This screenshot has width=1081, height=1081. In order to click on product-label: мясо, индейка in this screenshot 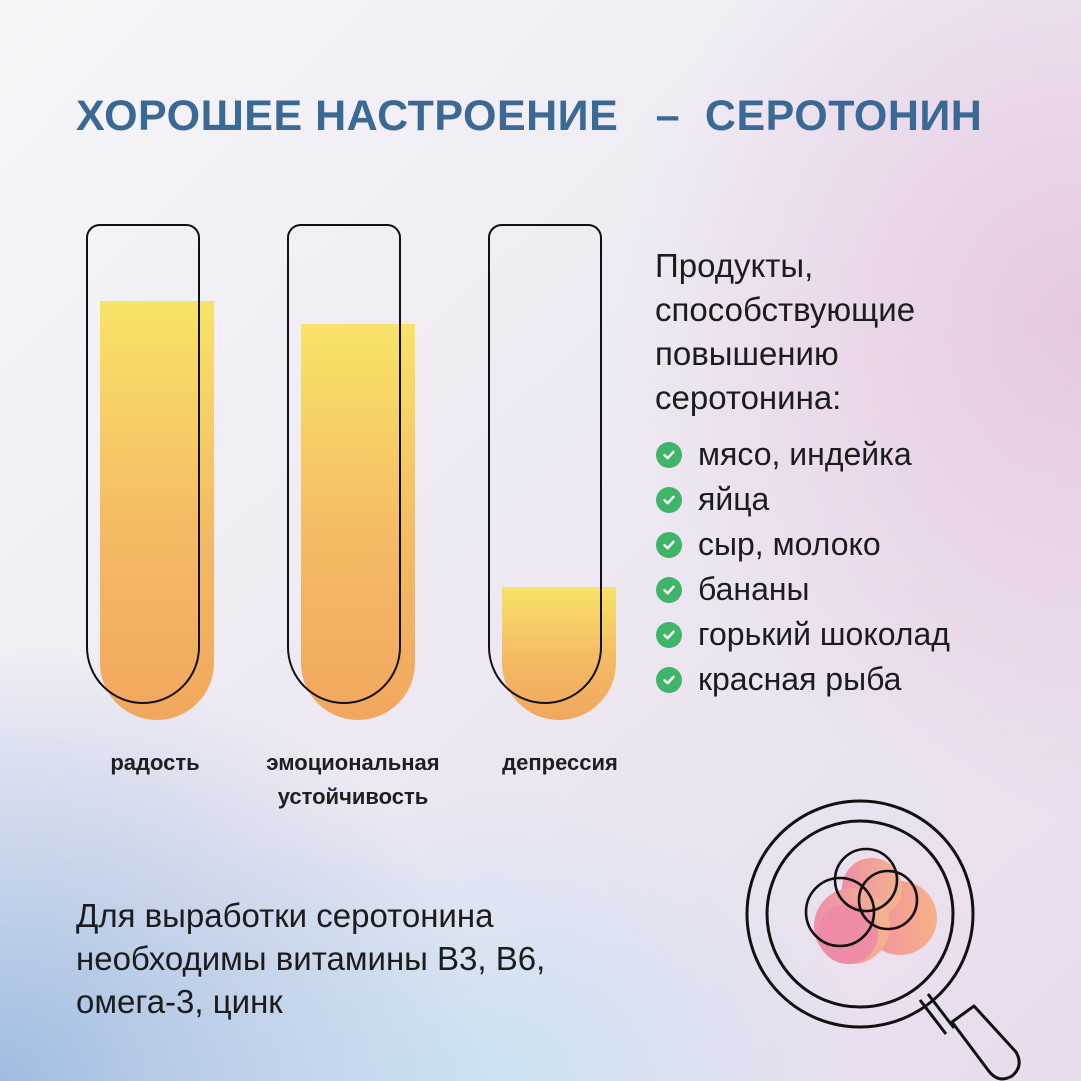, I will do `click(805, 454)`.